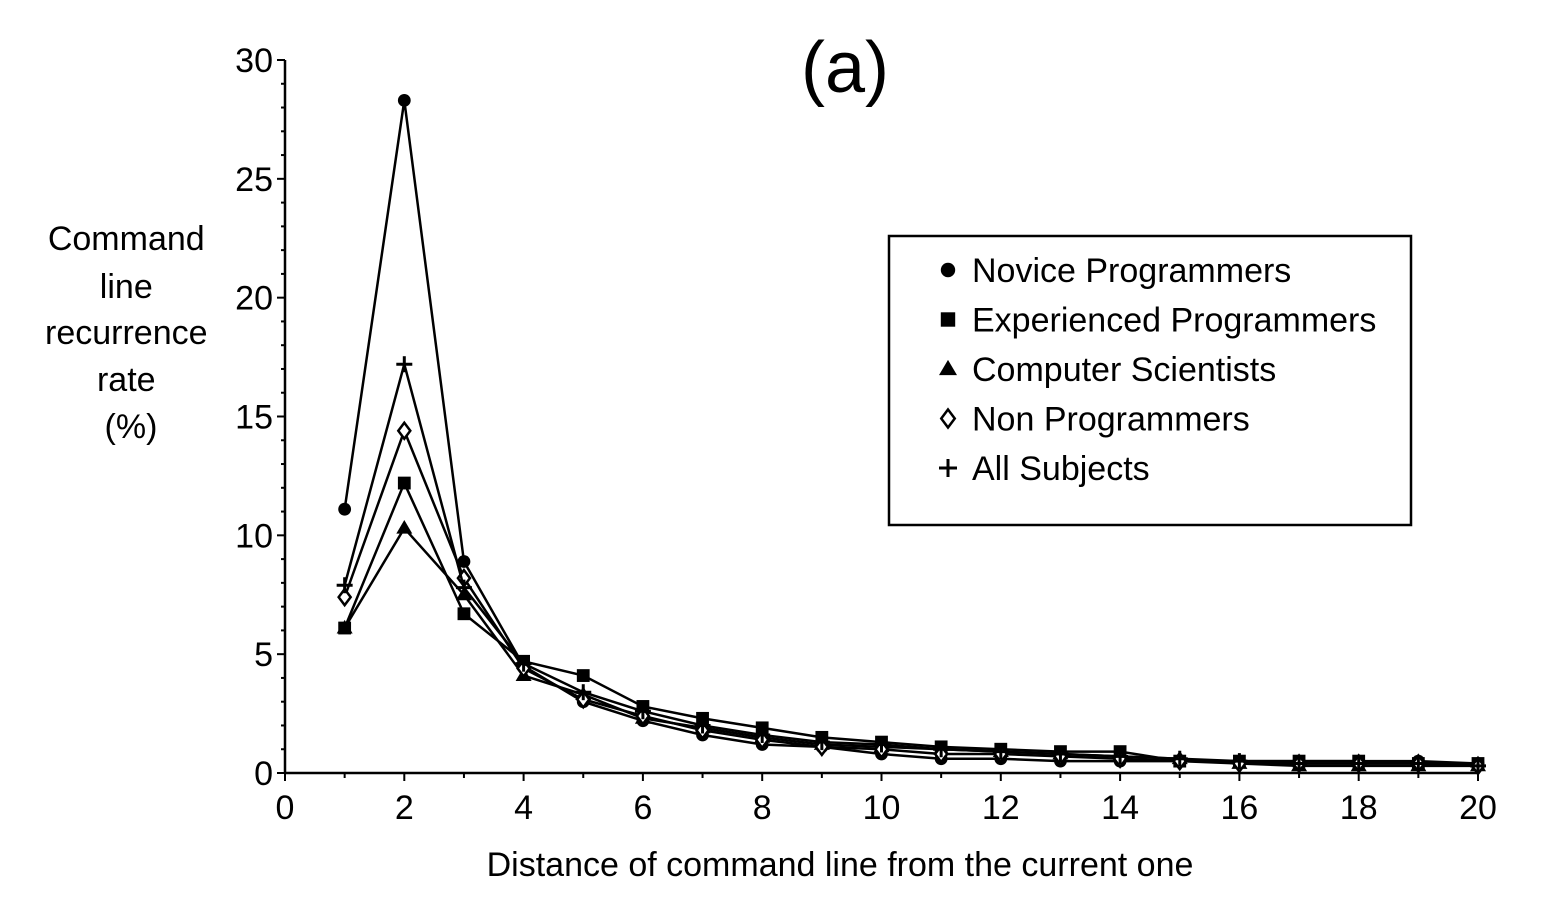 The width and height of the screenshot is (1541, 918). I want to click on legend-item: Computer Scientists, so click(1107, 370).